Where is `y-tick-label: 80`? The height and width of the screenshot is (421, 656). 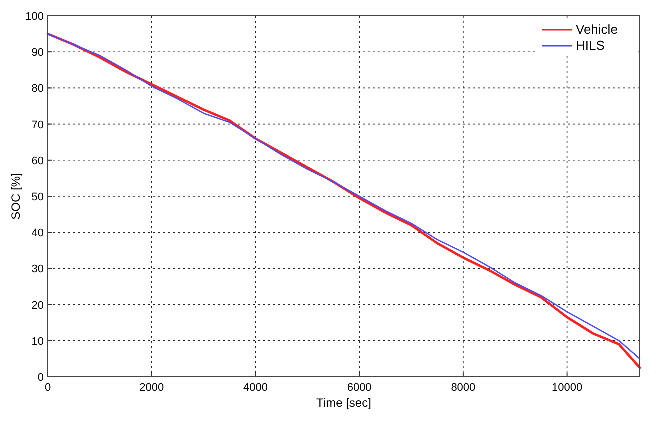 y-tick-label: 80 is located at coordinates (38, 89).